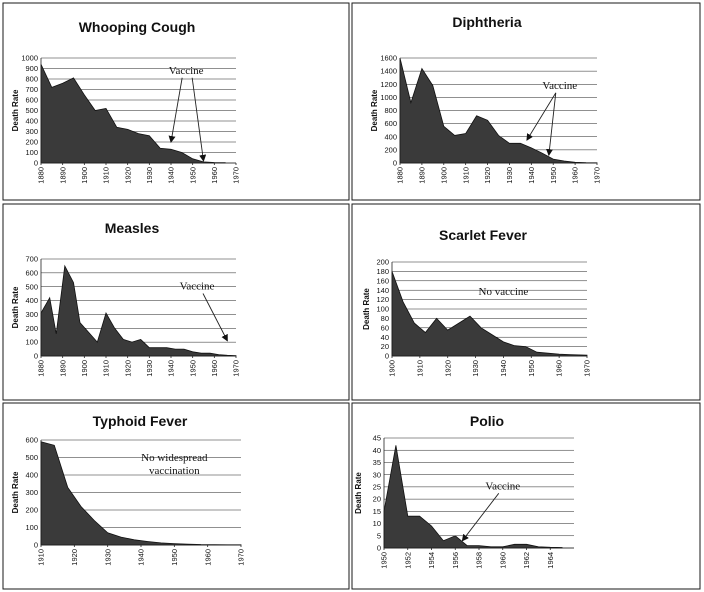  I want to click on typhoid-fever-y-tick-label: 0, so click(36, 545).